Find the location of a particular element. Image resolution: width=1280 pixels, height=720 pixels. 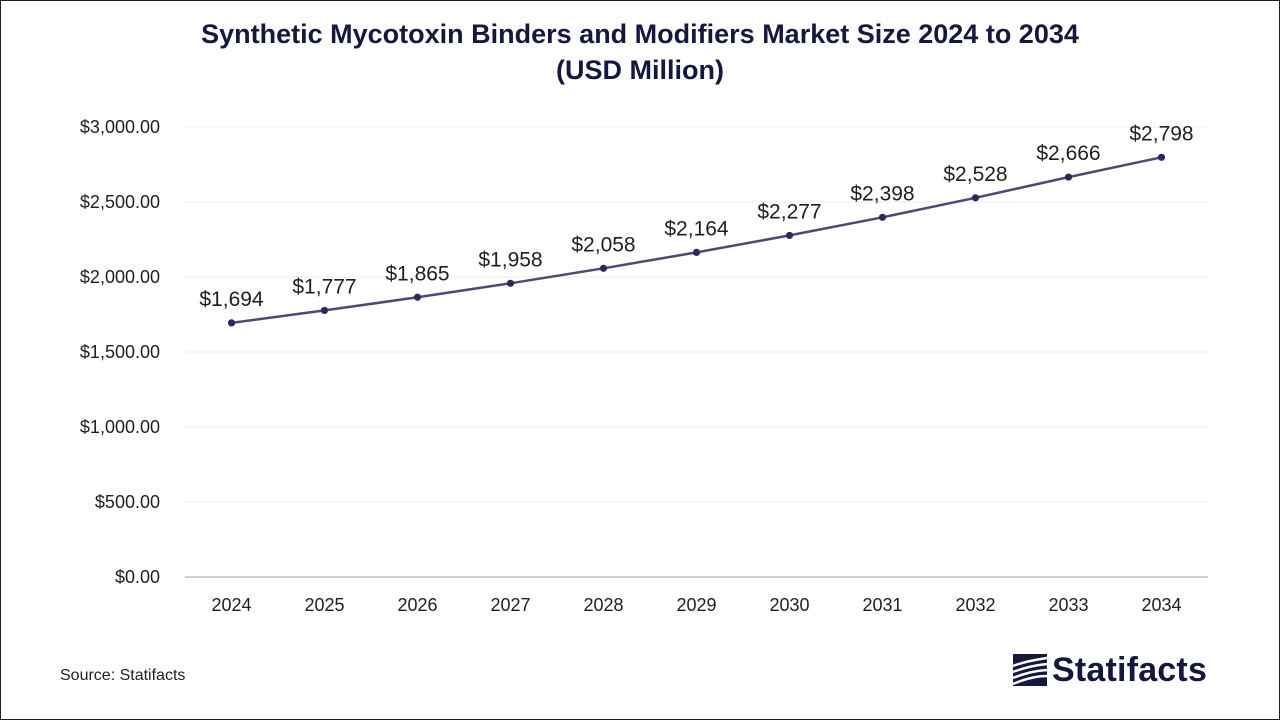

data-label: $2,398 is located at coordinates (882, 193).